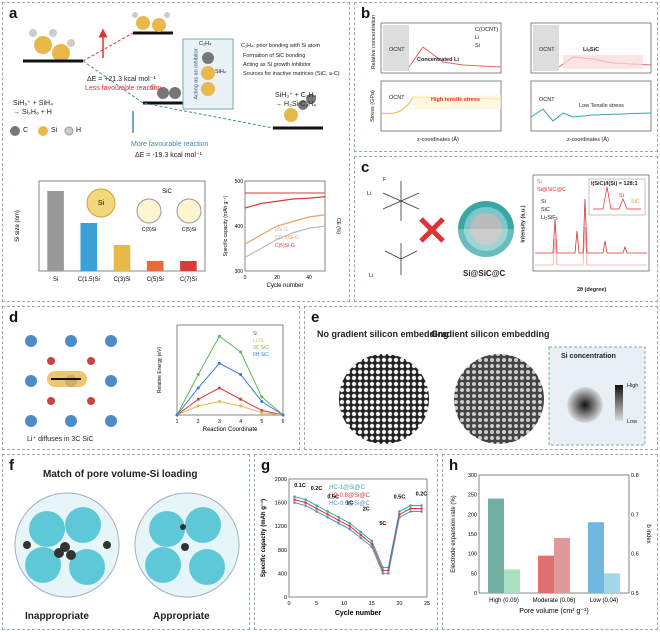  I want to click on si-sic-c-particle-icon, so click(486, 229).